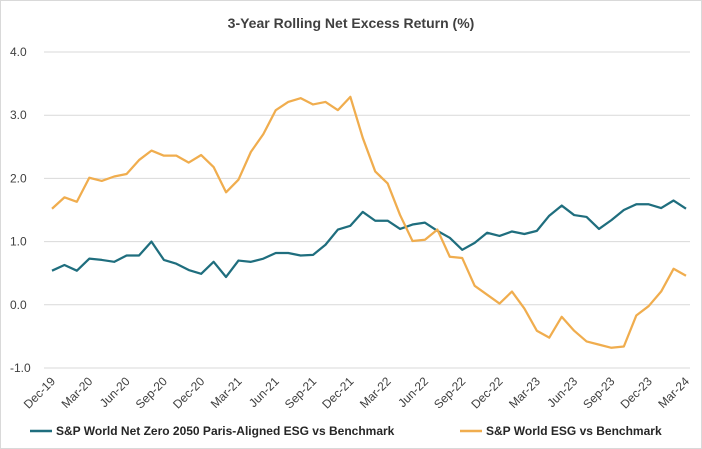 This screenshot has width=702, height=449. What do you see at coordinates (18, 178) in the screenshot?
I see `y-tick-label: 2.0` at bounding box center [18, 178].